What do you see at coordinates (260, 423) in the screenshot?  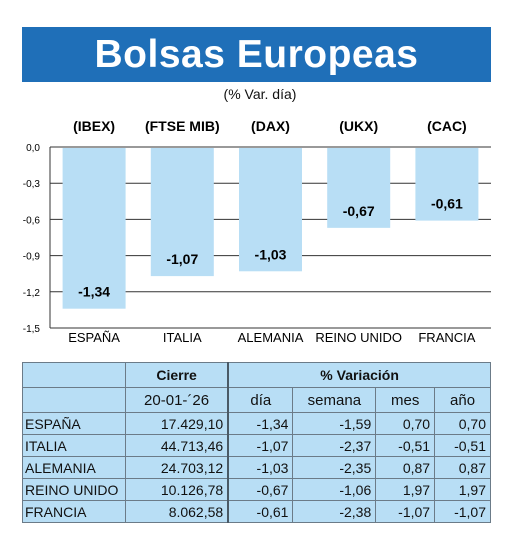 I see `day-cell: -1,34` at bounding box center [260, 423].